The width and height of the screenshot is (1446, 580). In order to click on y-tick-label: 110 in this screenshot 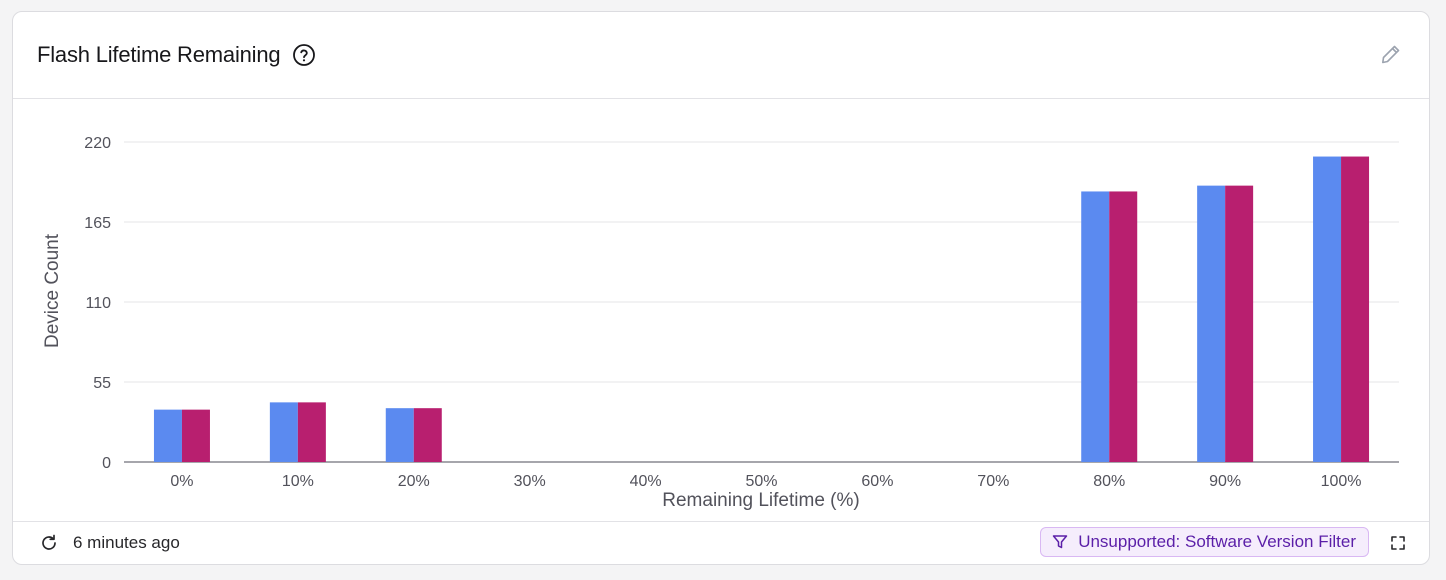, I will do `click(98, 303)`.